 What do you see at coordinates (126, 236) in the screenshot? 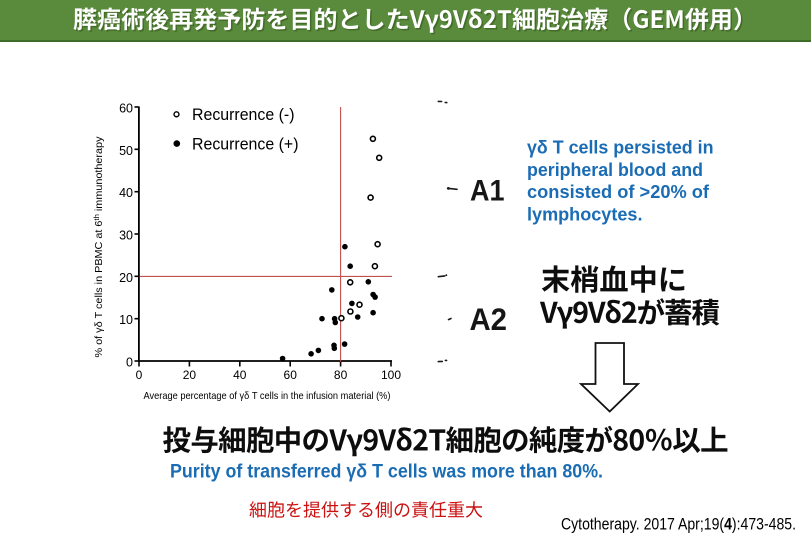
I see `svg-text: 30` at bounding box center [126, 236].